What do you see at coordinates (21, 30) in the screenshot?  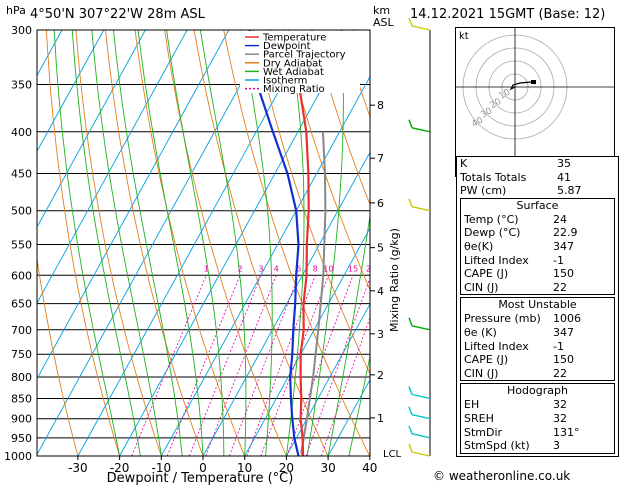 I see `pressure-tick-label: 300` at bounding box center [21, 30].